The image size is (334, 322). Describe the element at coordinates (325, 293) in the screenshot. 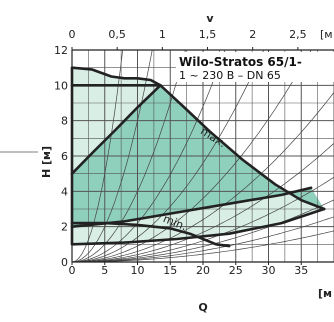

I see `x-axis-unit: [м` at that location.